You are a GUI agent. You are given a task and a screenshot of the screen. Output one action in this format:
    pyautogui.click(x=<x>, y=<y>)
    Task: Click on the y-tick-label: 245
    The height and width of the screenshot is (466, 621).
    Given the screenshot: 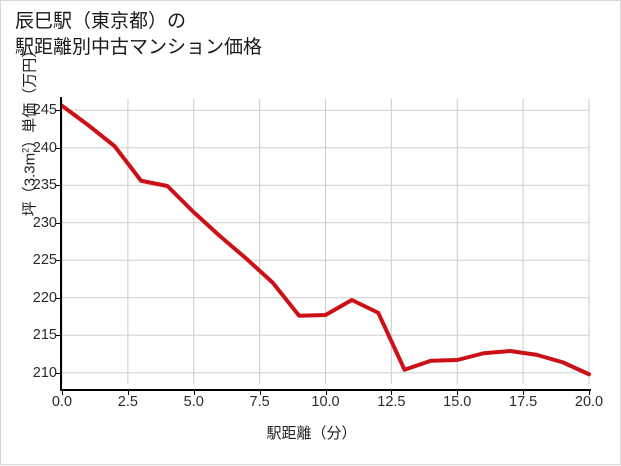 What is the action you would take?
    pyautogui.click(x=44, y=110)
    